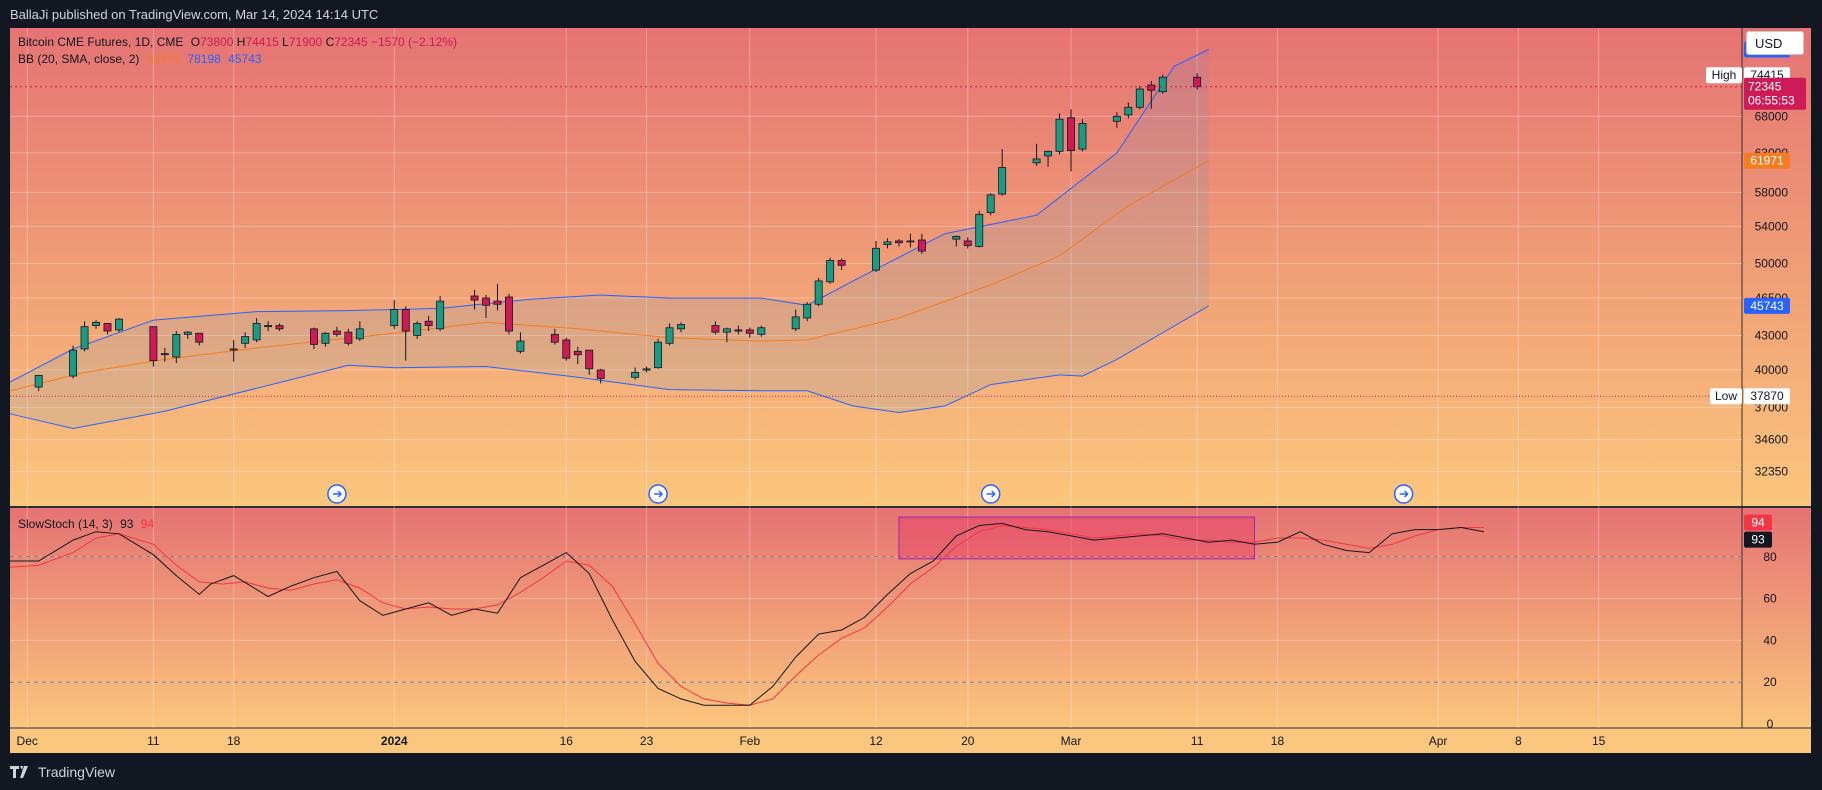  I want to click on stoch-k-tag: 93, so click(1758, 540).